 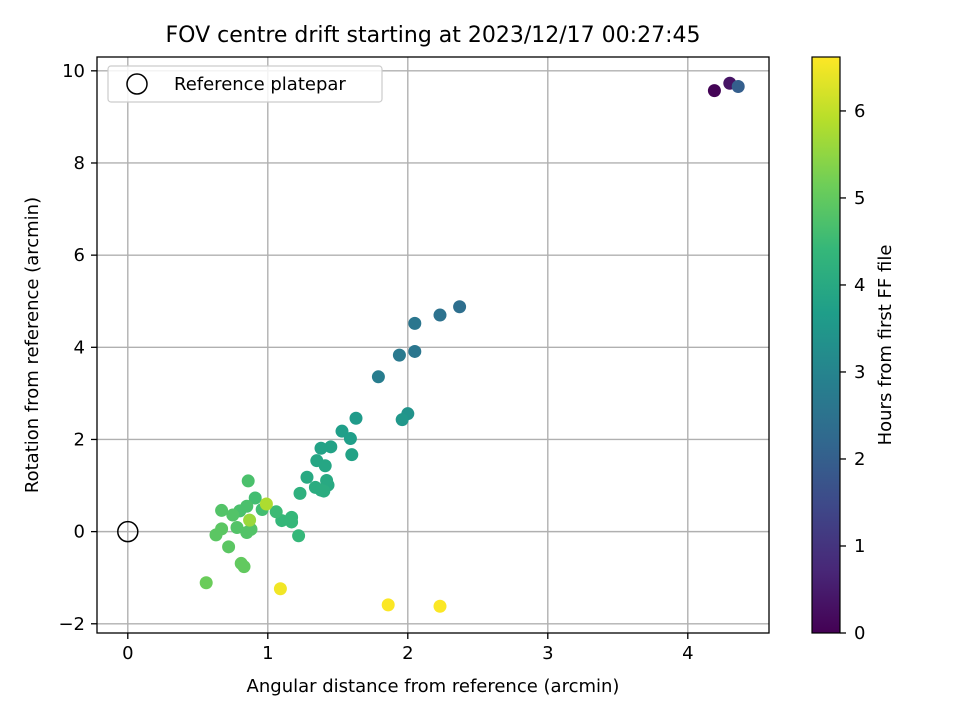 What do you see at coordinates (859, 372) in the screenshot?
I see `colorbar-tick-label: 3` at bounding box center [859, 372].